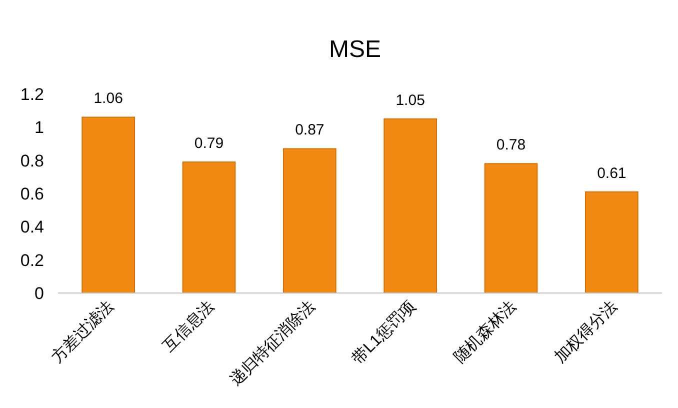 This screenshot has height=408, width=678. What do you see at coordinates (511, 145) in the screenshot?
I see `data-label: 0.78` at bounding box center [511, 145].